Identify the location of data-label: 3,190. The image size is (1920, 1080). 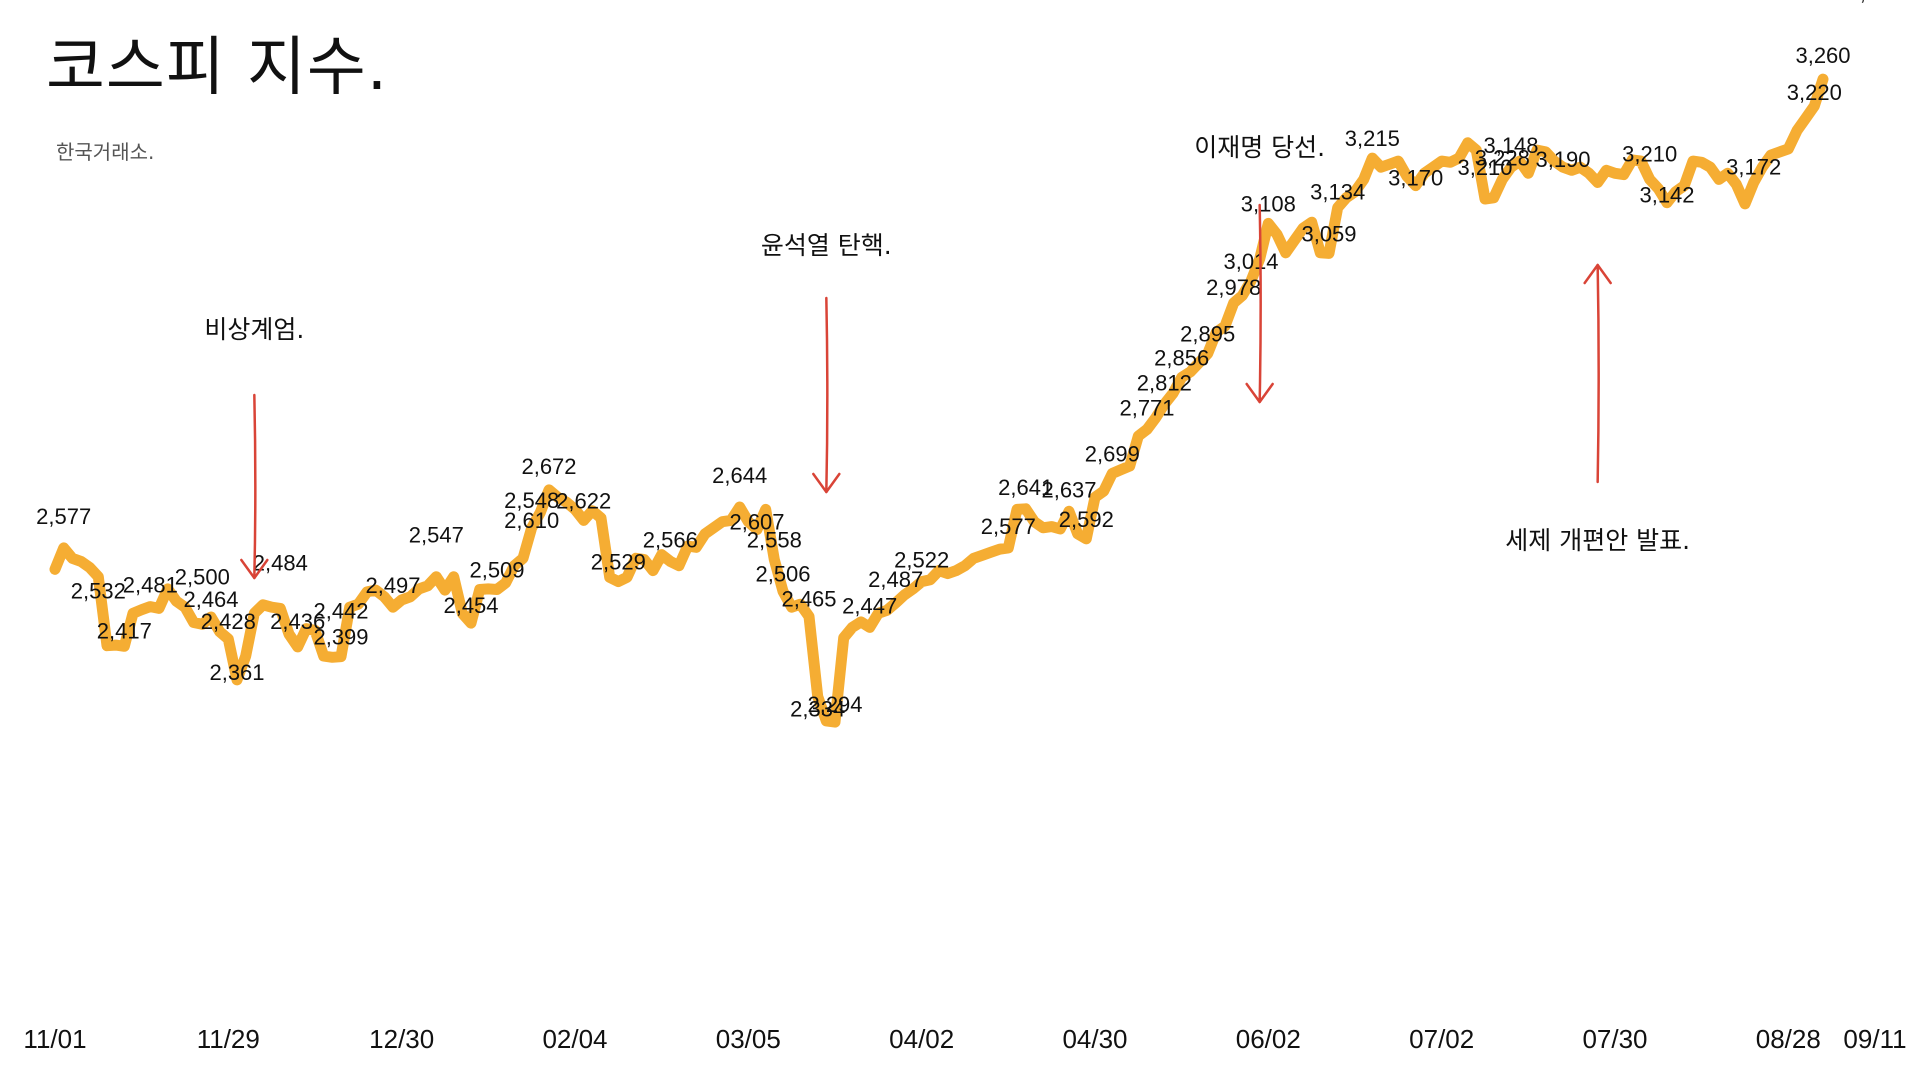
(1562, 159).